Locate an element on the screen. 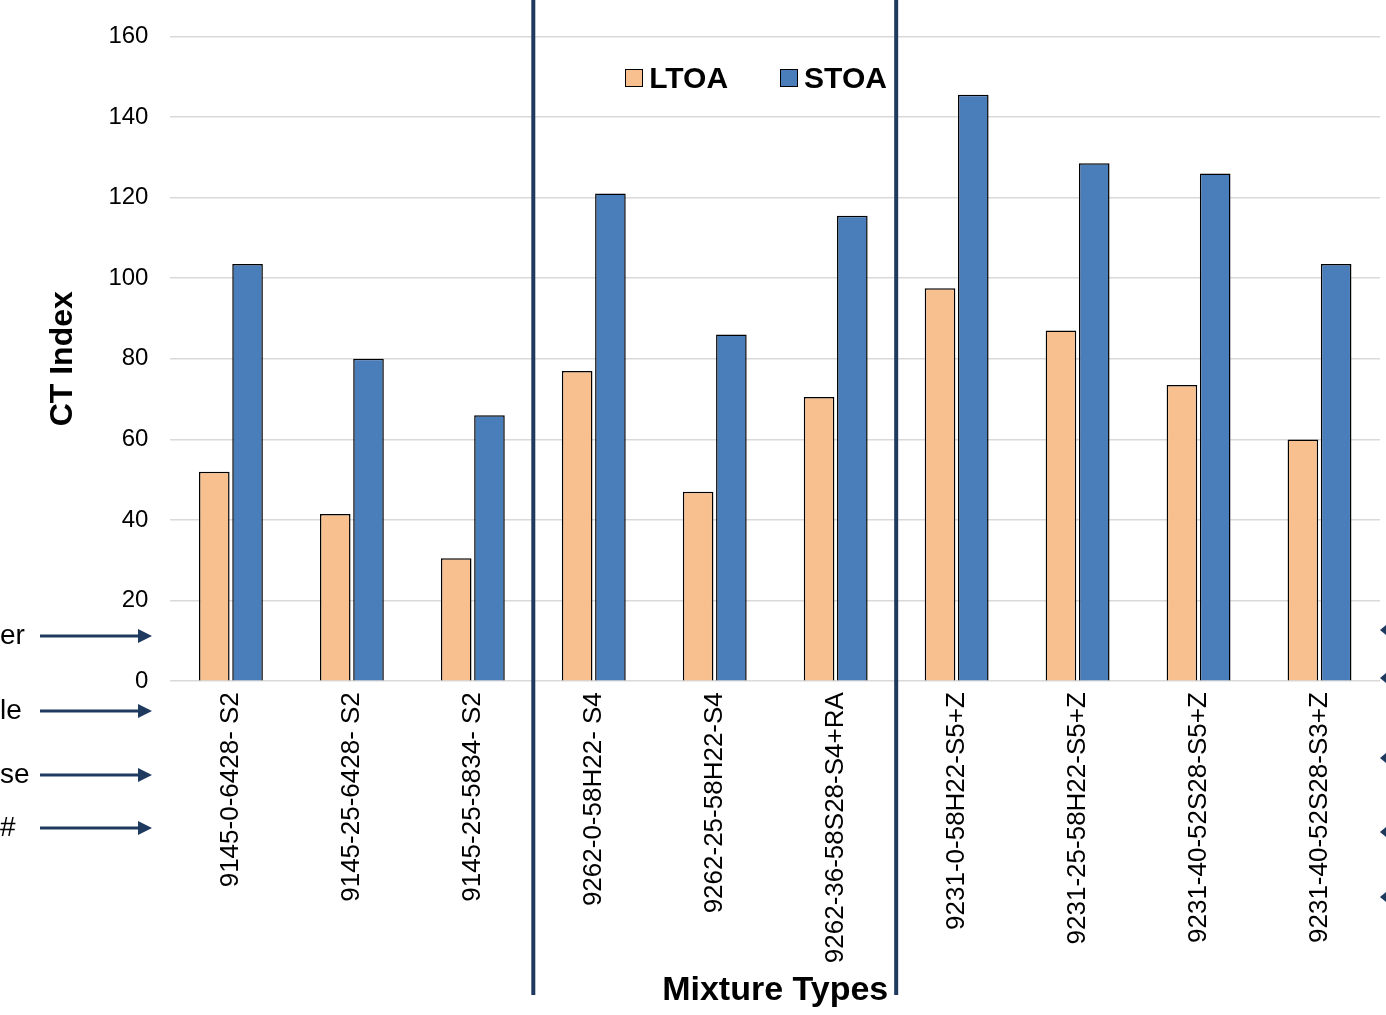 The width and height of the screenshot is (1386, 1015). text: er is located at coordinates (12, 634).